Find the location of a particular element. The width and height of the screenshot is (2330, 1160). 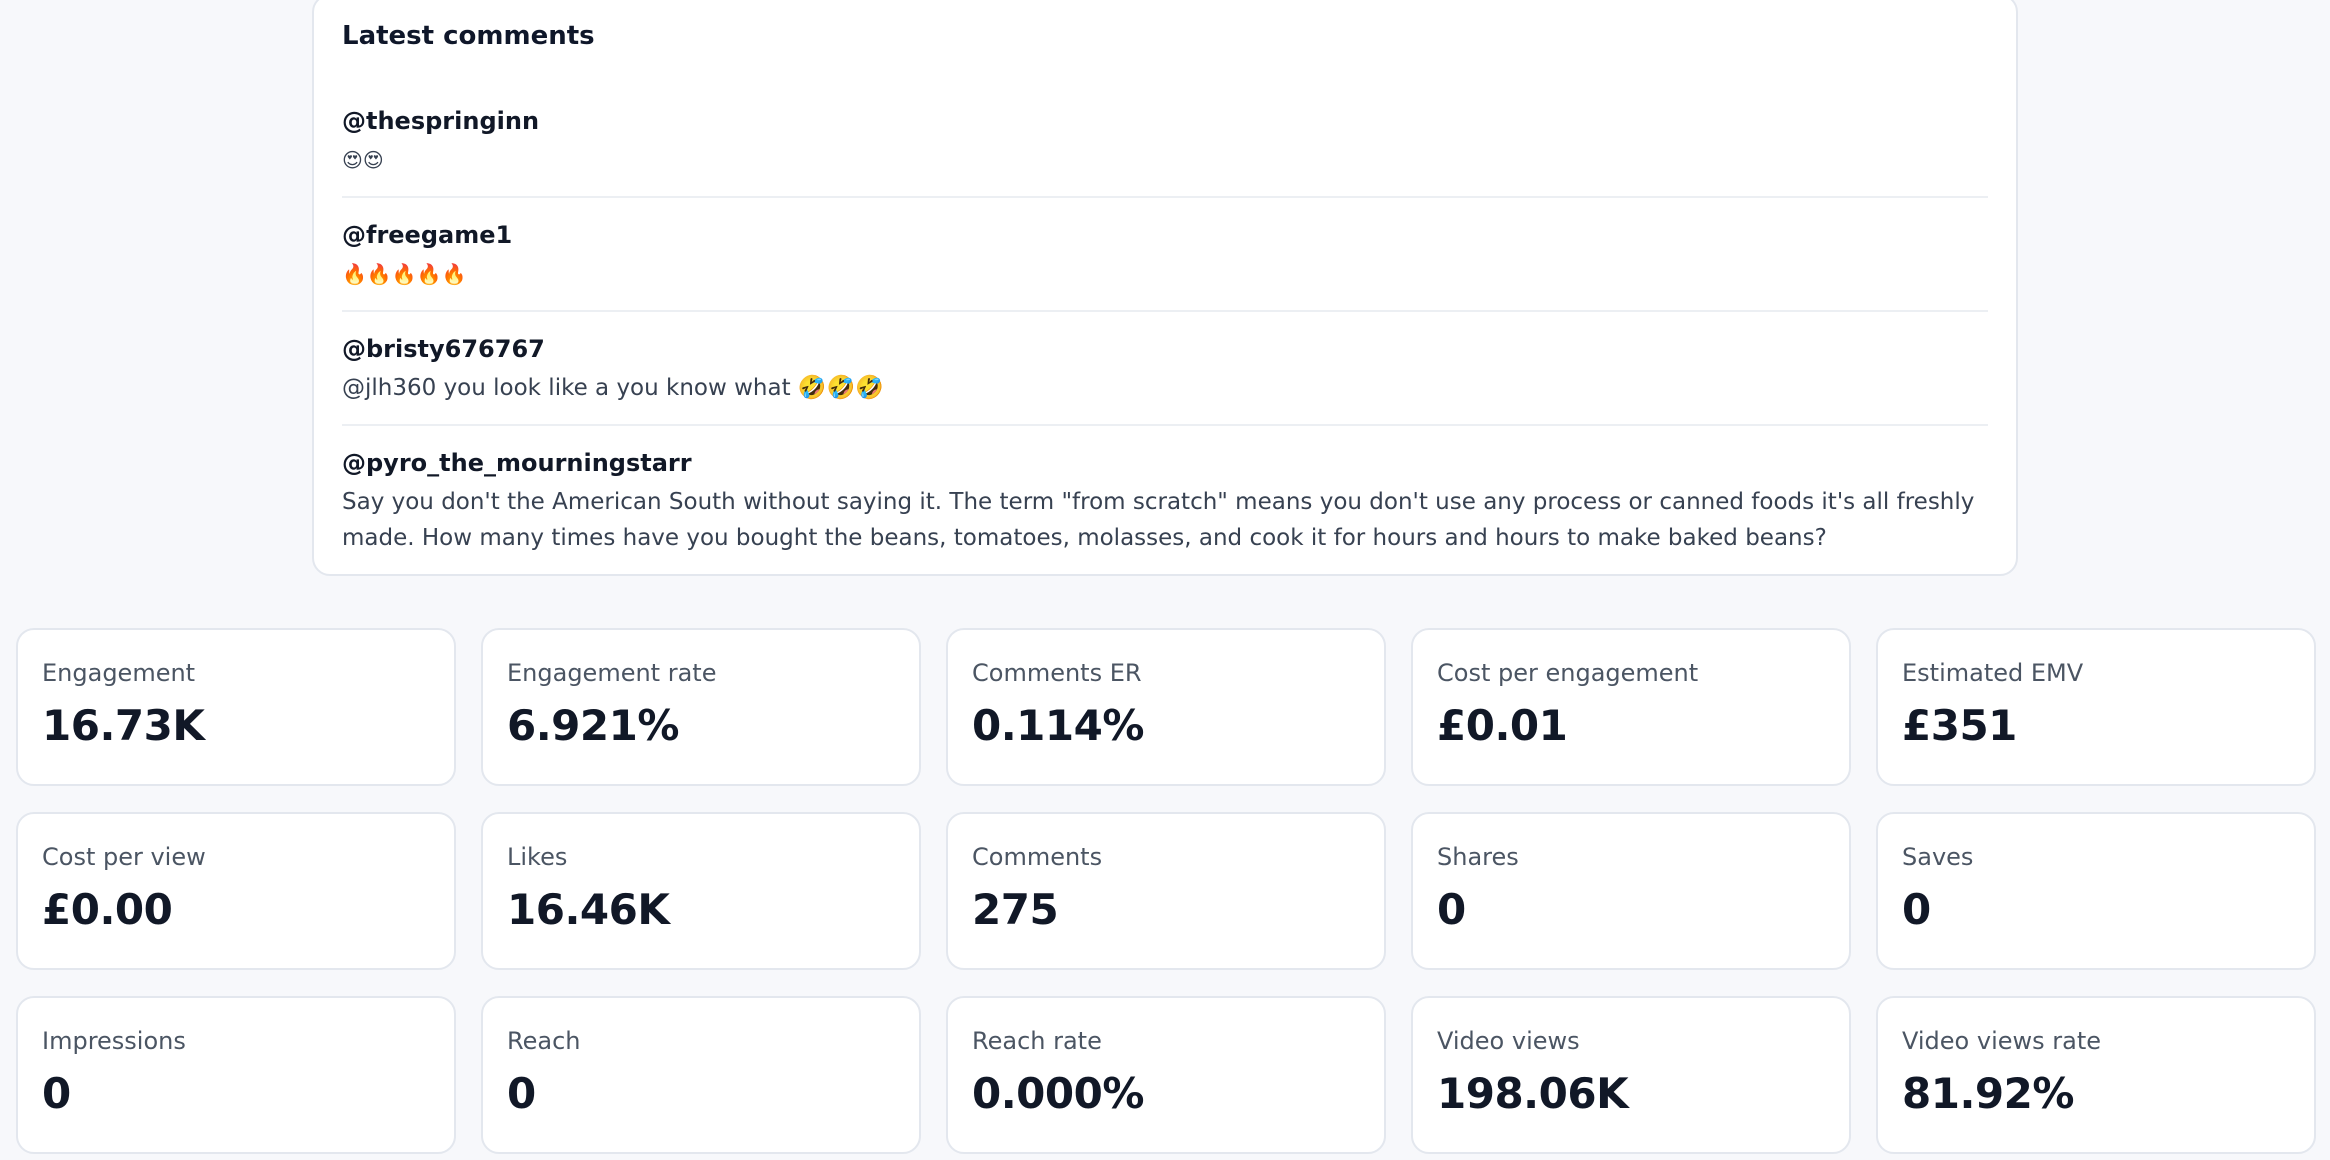

metric-card-engagement: Engagement 16.73K is located at coordinates (236, 707).